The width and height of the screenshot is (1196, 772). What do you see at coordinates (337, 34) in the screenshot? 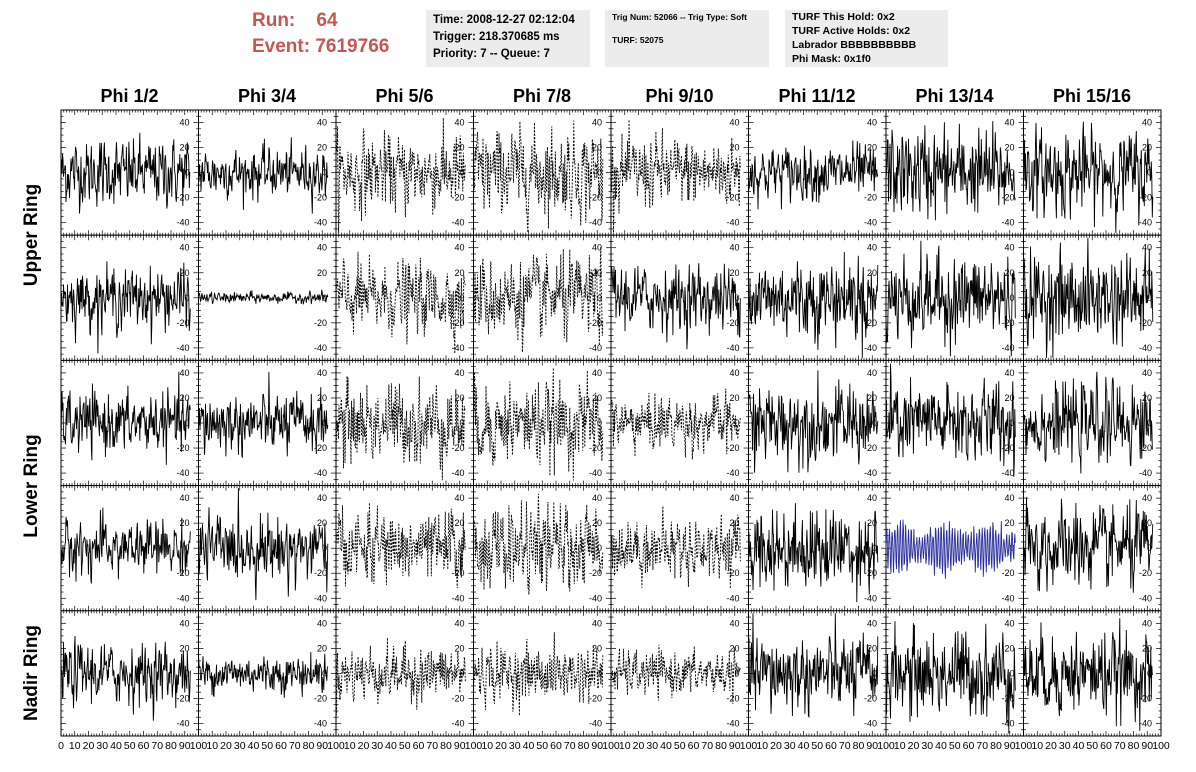
I see `run-event-block: Run: 64 Event: 7619766` at bounding box center [337, 34].